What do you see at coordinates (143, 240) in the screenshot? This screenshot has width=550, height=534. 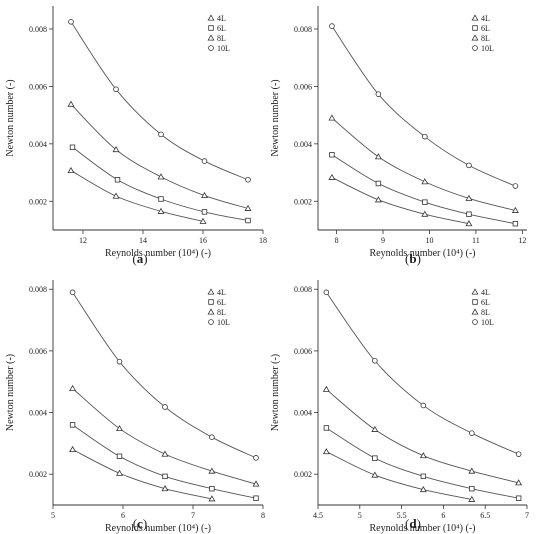 I see `x-tick-label: 14` at bounding box center [143, 240].